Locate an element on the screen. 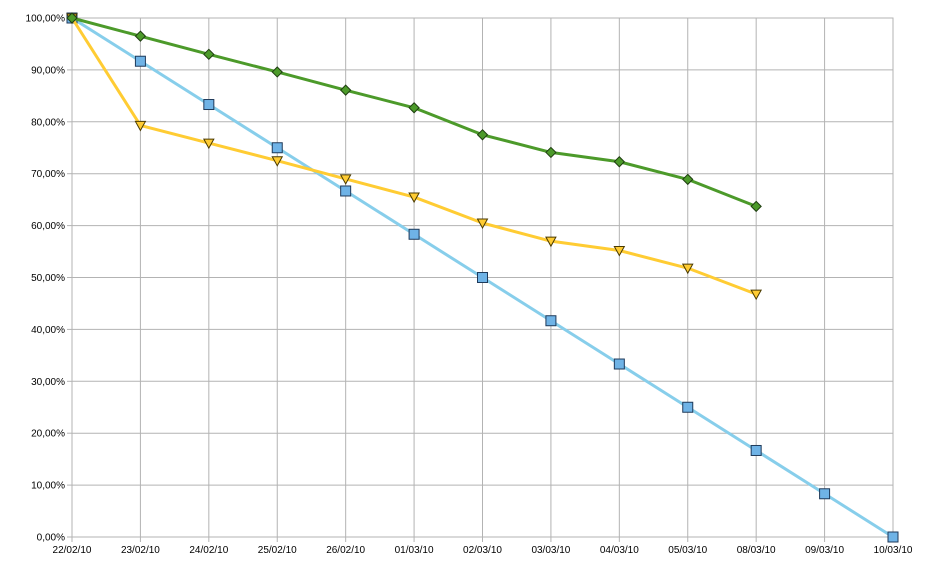  y-tick-label: 50,00% is located at coordinates (48, 278).